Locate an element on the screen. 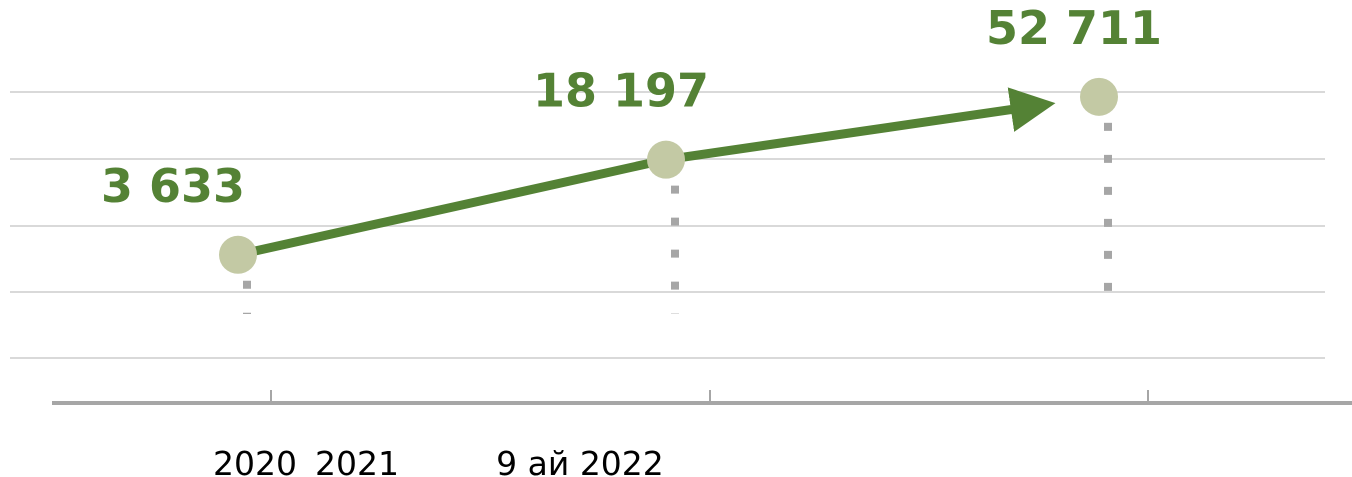  value-label: 18 197 is located at coordinates (621, 91).